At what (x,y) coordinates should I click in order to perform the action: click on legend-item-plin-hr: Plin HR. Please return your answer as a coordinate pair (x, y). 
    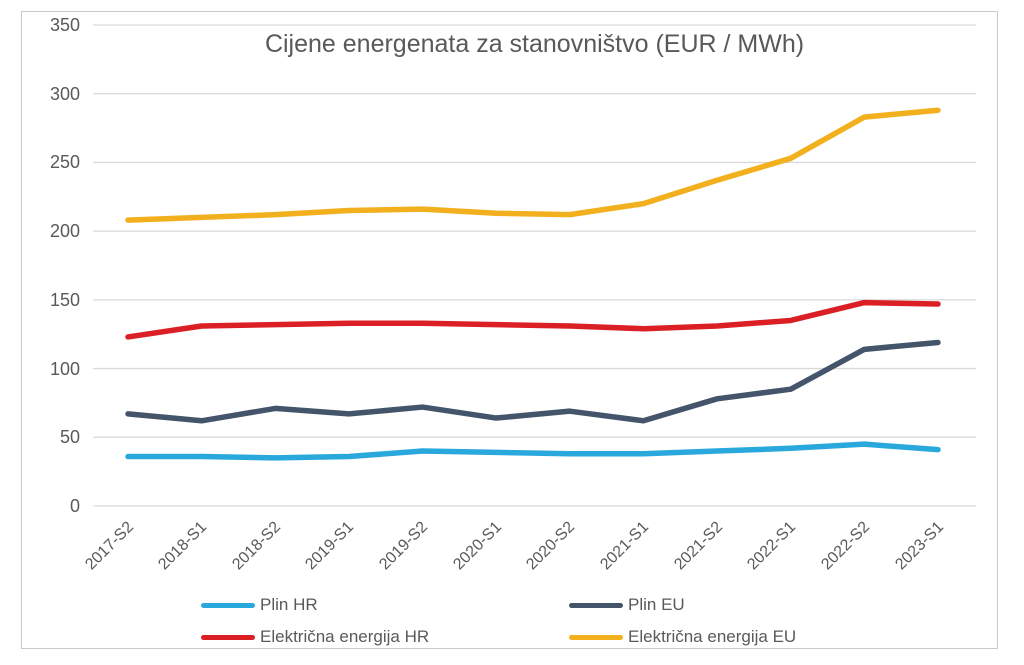
    Looking at the image, I should click on (259, 605).